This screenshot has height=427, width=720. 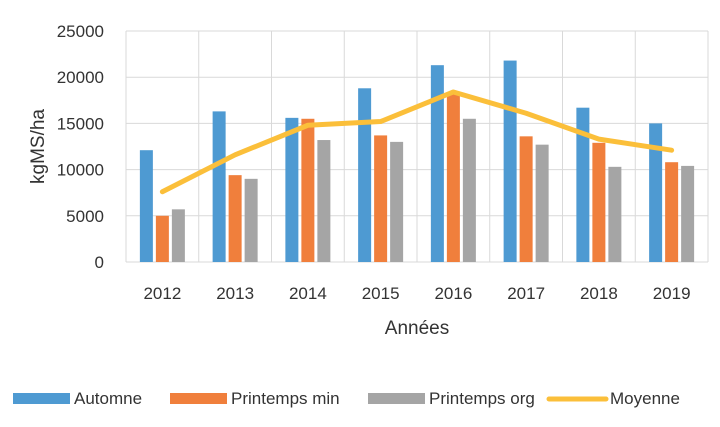 I want to click on legend-label-printemps-min: Printemps min, so click(x=285, y=398).